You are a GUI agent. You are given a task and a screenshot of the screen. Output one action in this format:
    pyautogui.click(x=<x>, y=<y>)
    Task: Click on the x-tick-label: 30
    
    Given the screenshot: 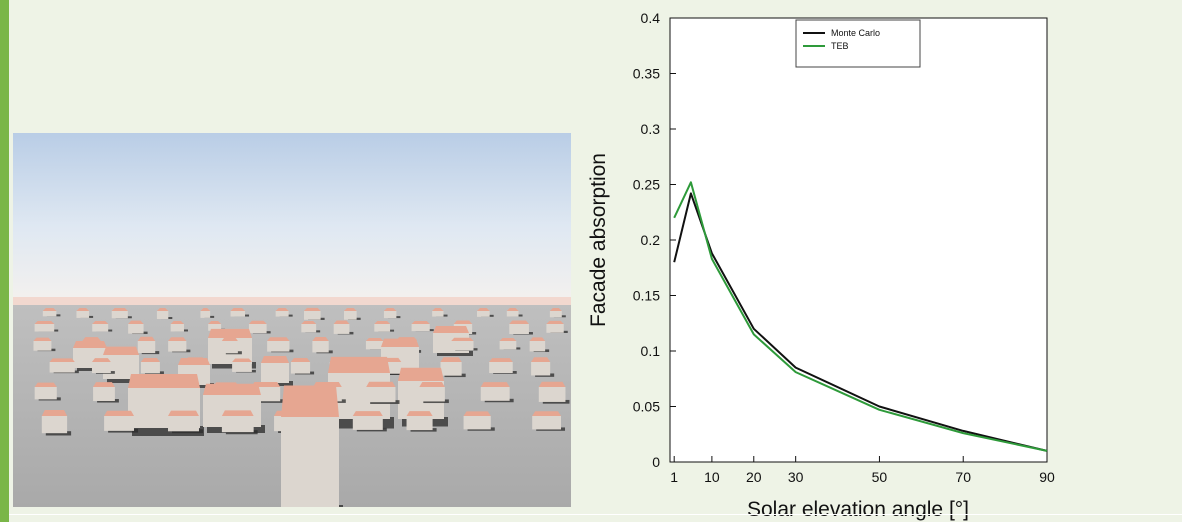 What is the action you would take?
    pyautogui.click(x=796, y=477)
    